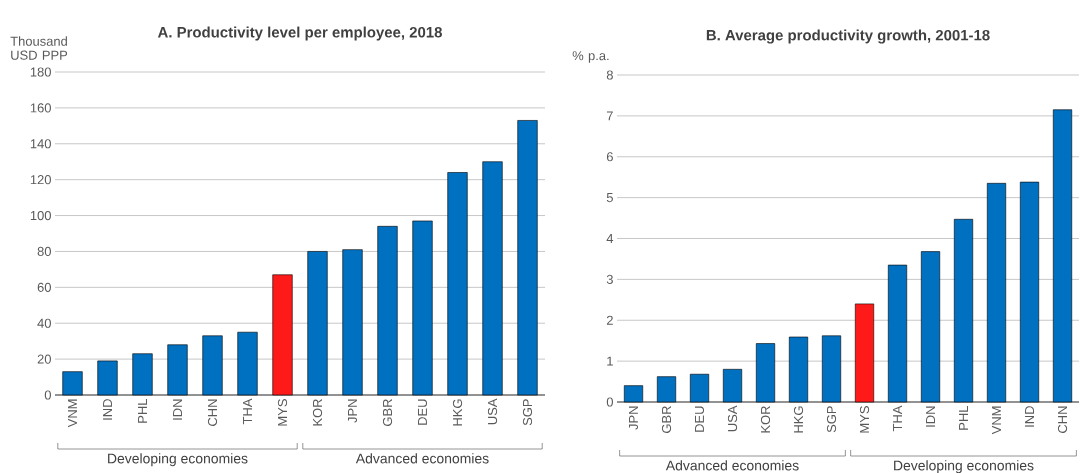  What do you see at coordinates (44, 287) in the screenshot?
I see `y-tick-label: 60` at bounding box center [44, 287].